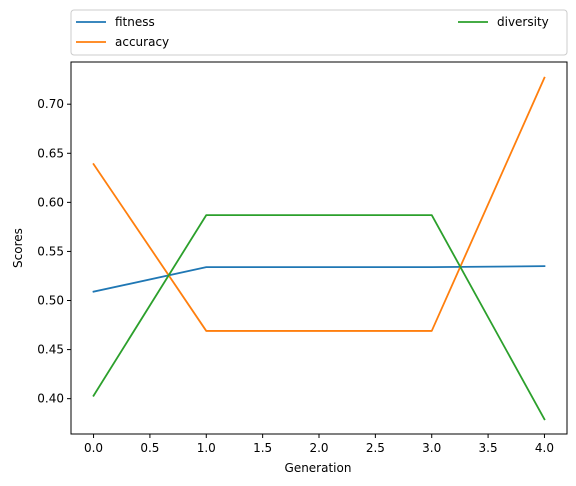 The height and width of the screenshot is (486, 576). I want to click on y-axis-label: Scores, so click(18, 248).